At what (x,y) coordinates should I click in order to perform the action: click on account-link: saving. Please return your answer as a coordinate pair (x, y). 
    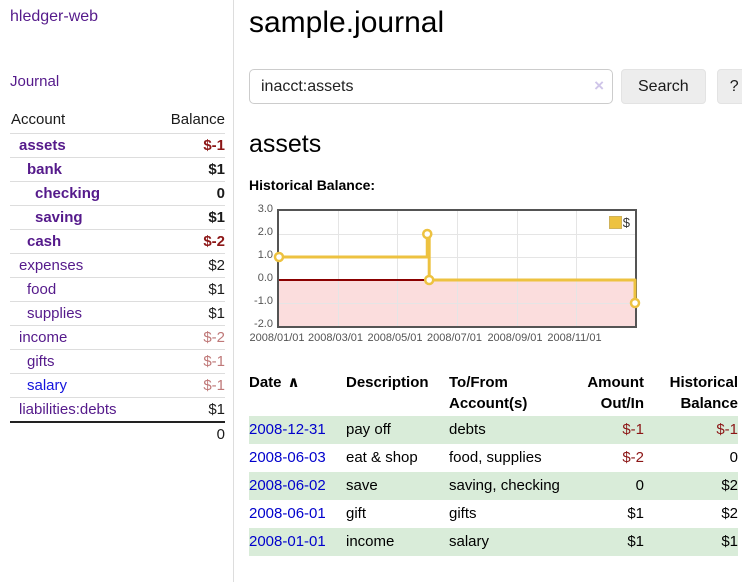
    Looking at the image, I should click on (59, 217).